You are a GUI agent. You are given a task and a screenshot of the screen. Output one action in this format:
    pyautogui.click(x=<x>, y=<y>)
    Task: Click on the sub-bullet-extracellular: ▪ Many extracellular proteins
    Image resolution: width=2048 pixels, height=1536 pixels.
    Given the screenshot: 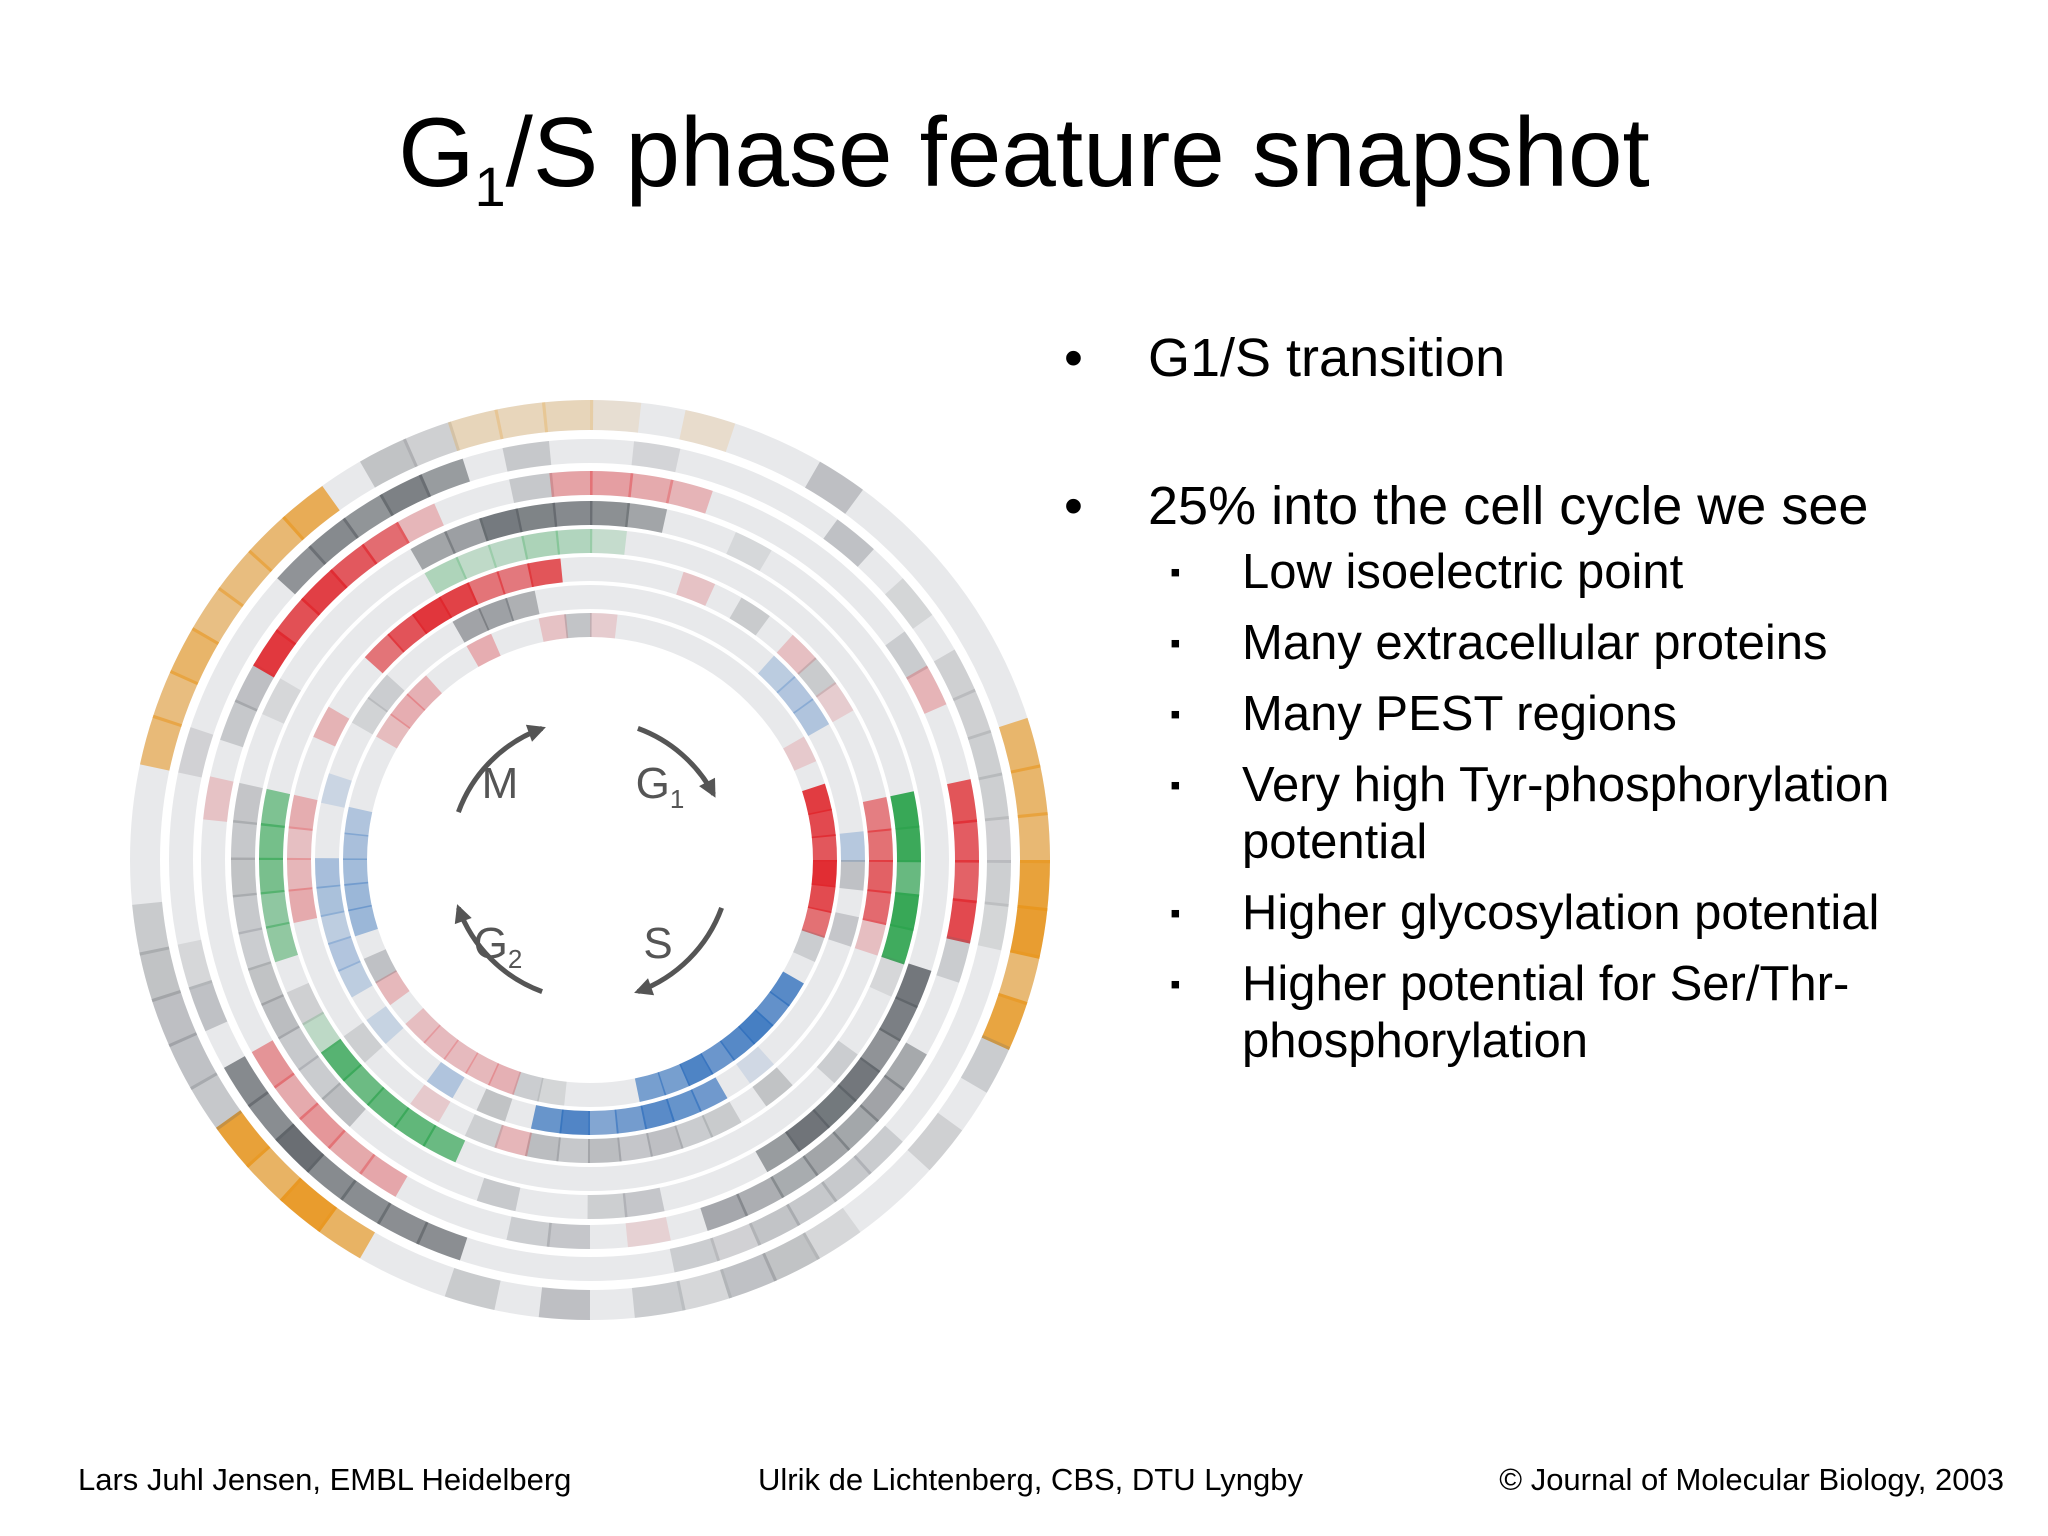 What is the action you would take?
    pyautogui.click(x=1544, y=643)
    